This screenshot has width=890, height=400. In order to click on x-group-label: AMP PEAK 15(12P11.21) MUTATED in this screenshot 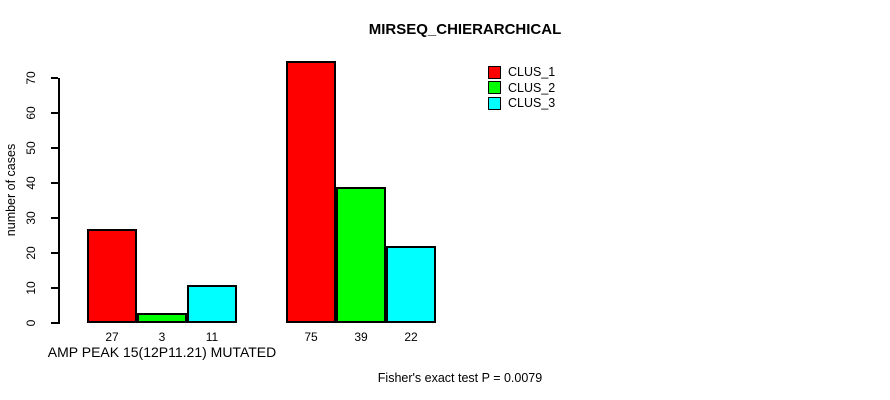, I will do `click(162, 352)`.